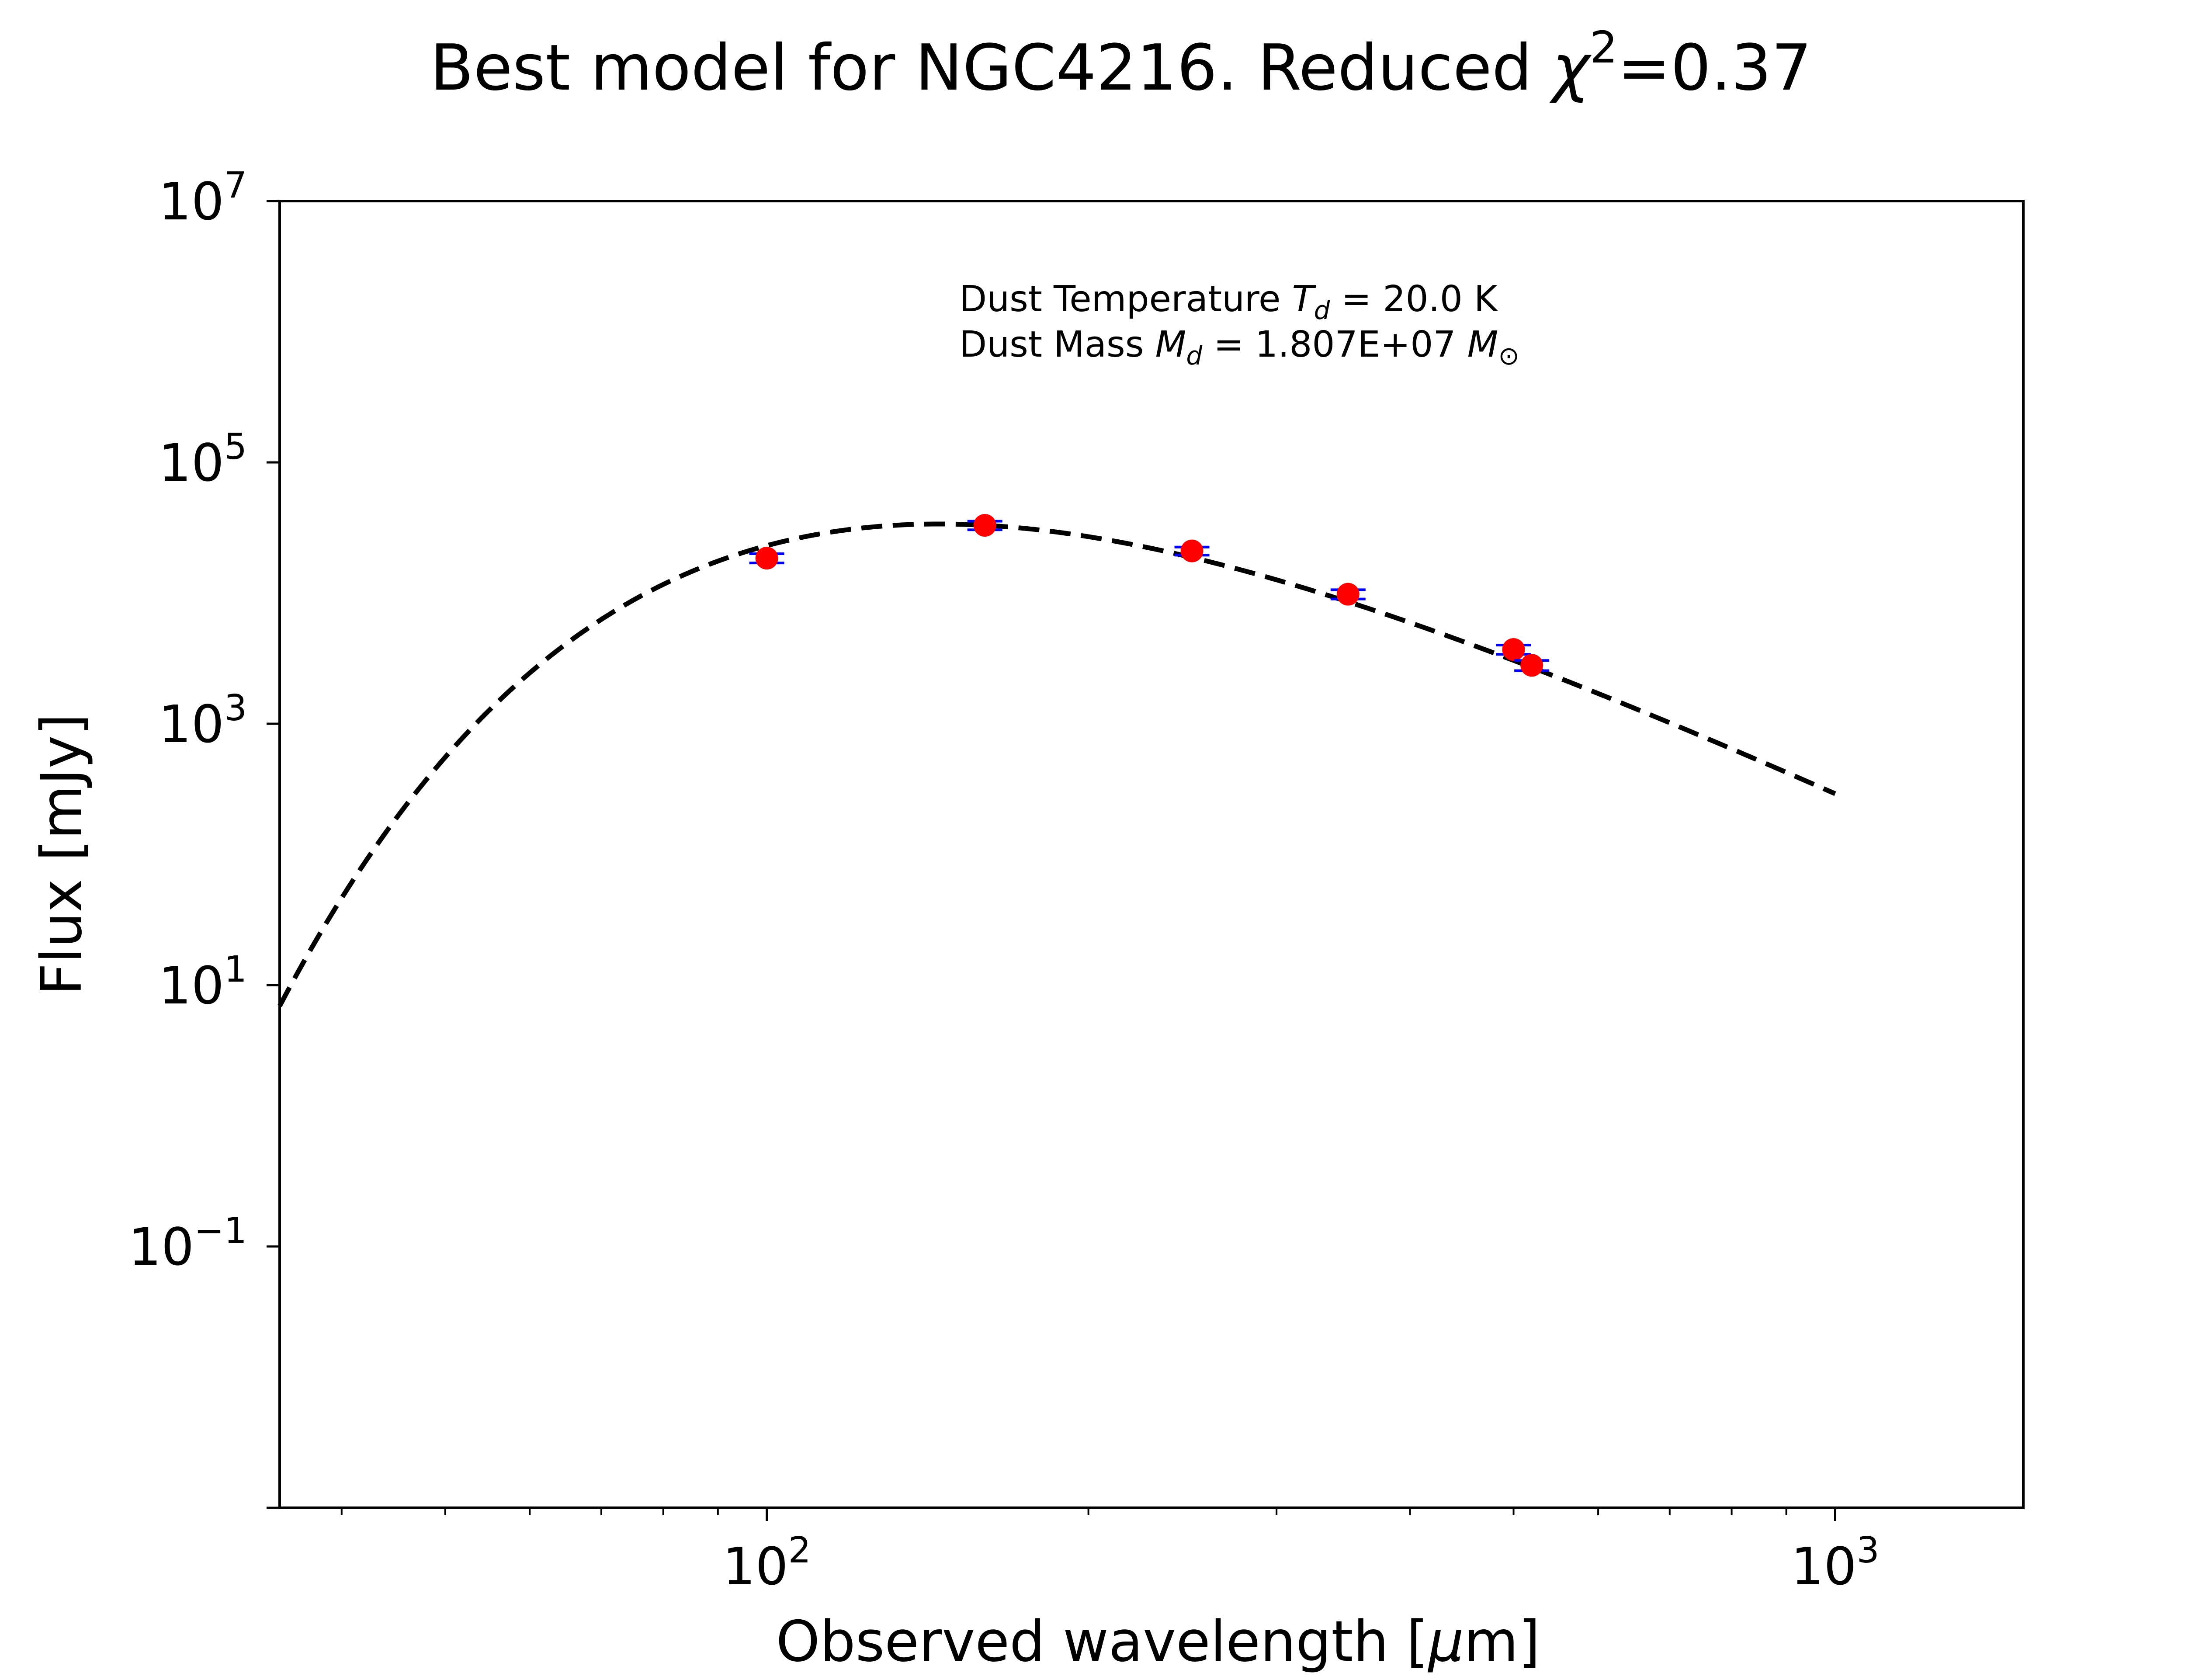 This screenshot has height=1680, width=2185. I want to click on y-tick-label: 10¹, so click(203, 982).